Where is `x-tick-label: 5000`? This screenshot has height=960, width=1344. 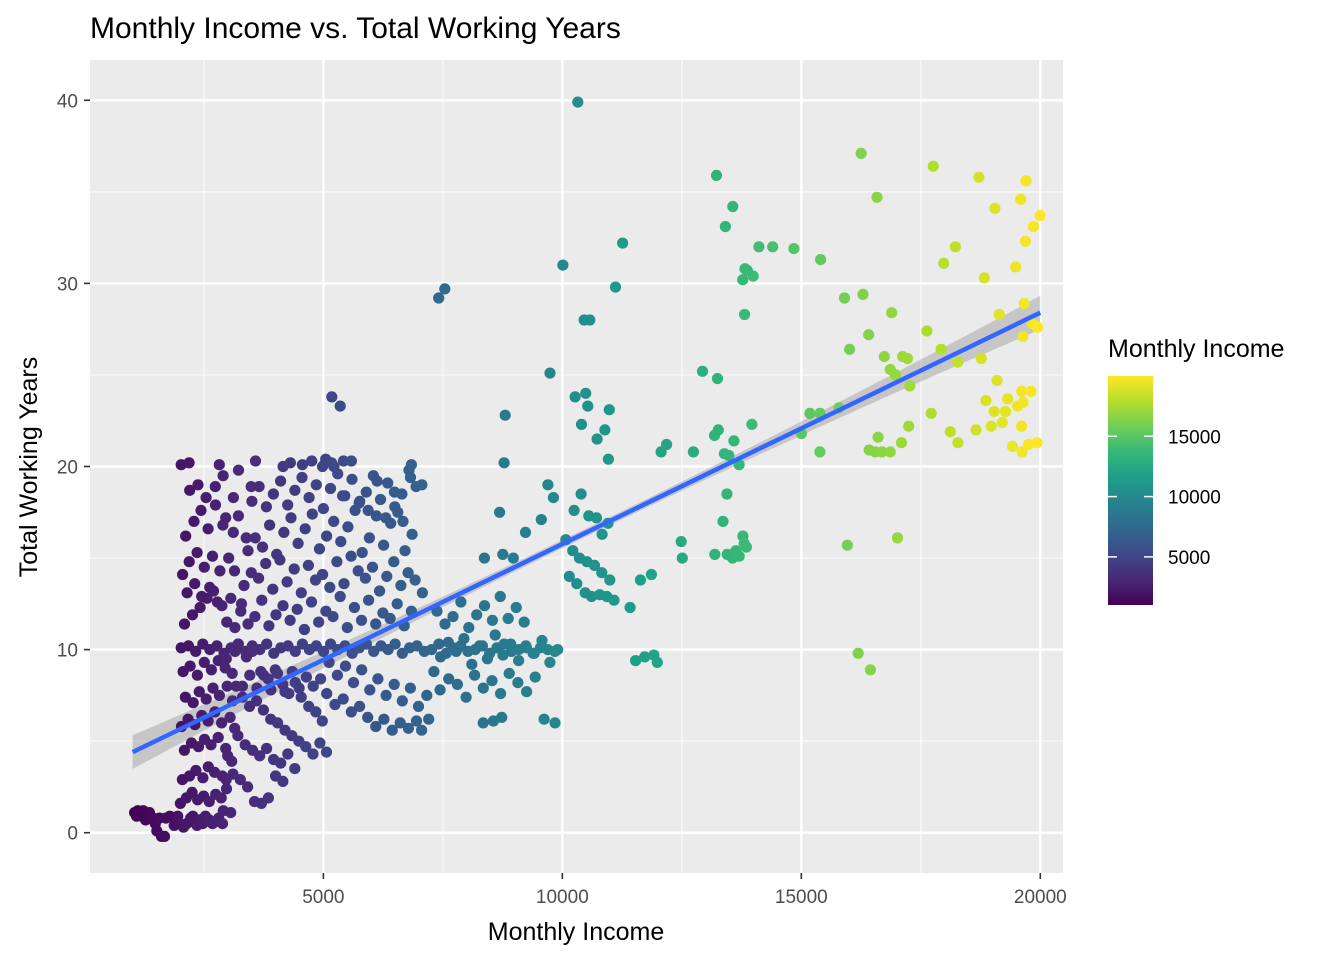 x-tick-label: 5000 is located at coordinates (323, 897).